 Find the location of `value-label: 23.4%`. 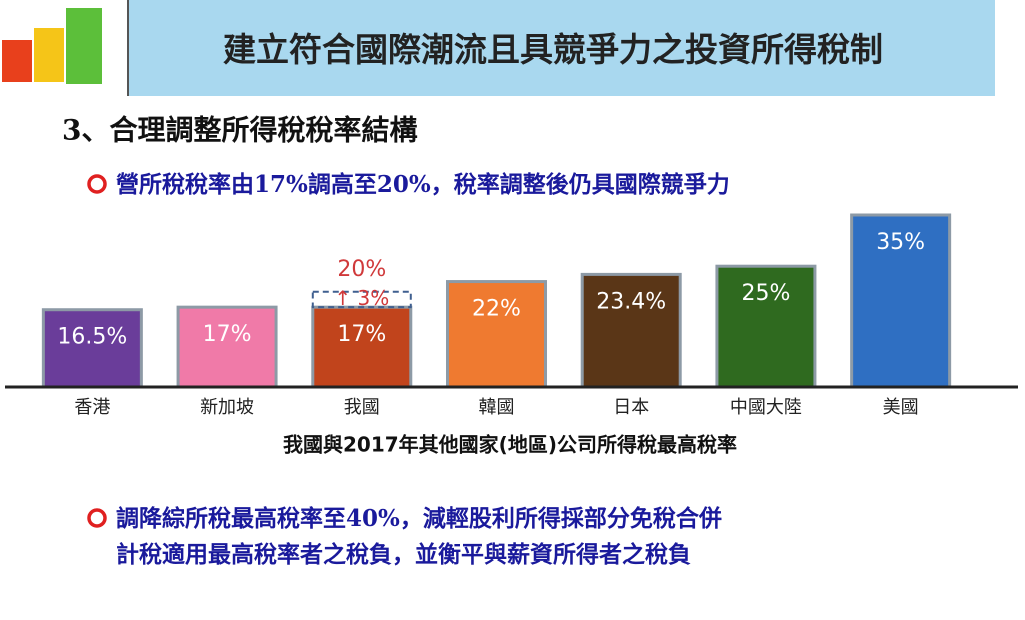

value-label: 23.4% is located at coordinates (631, 301).